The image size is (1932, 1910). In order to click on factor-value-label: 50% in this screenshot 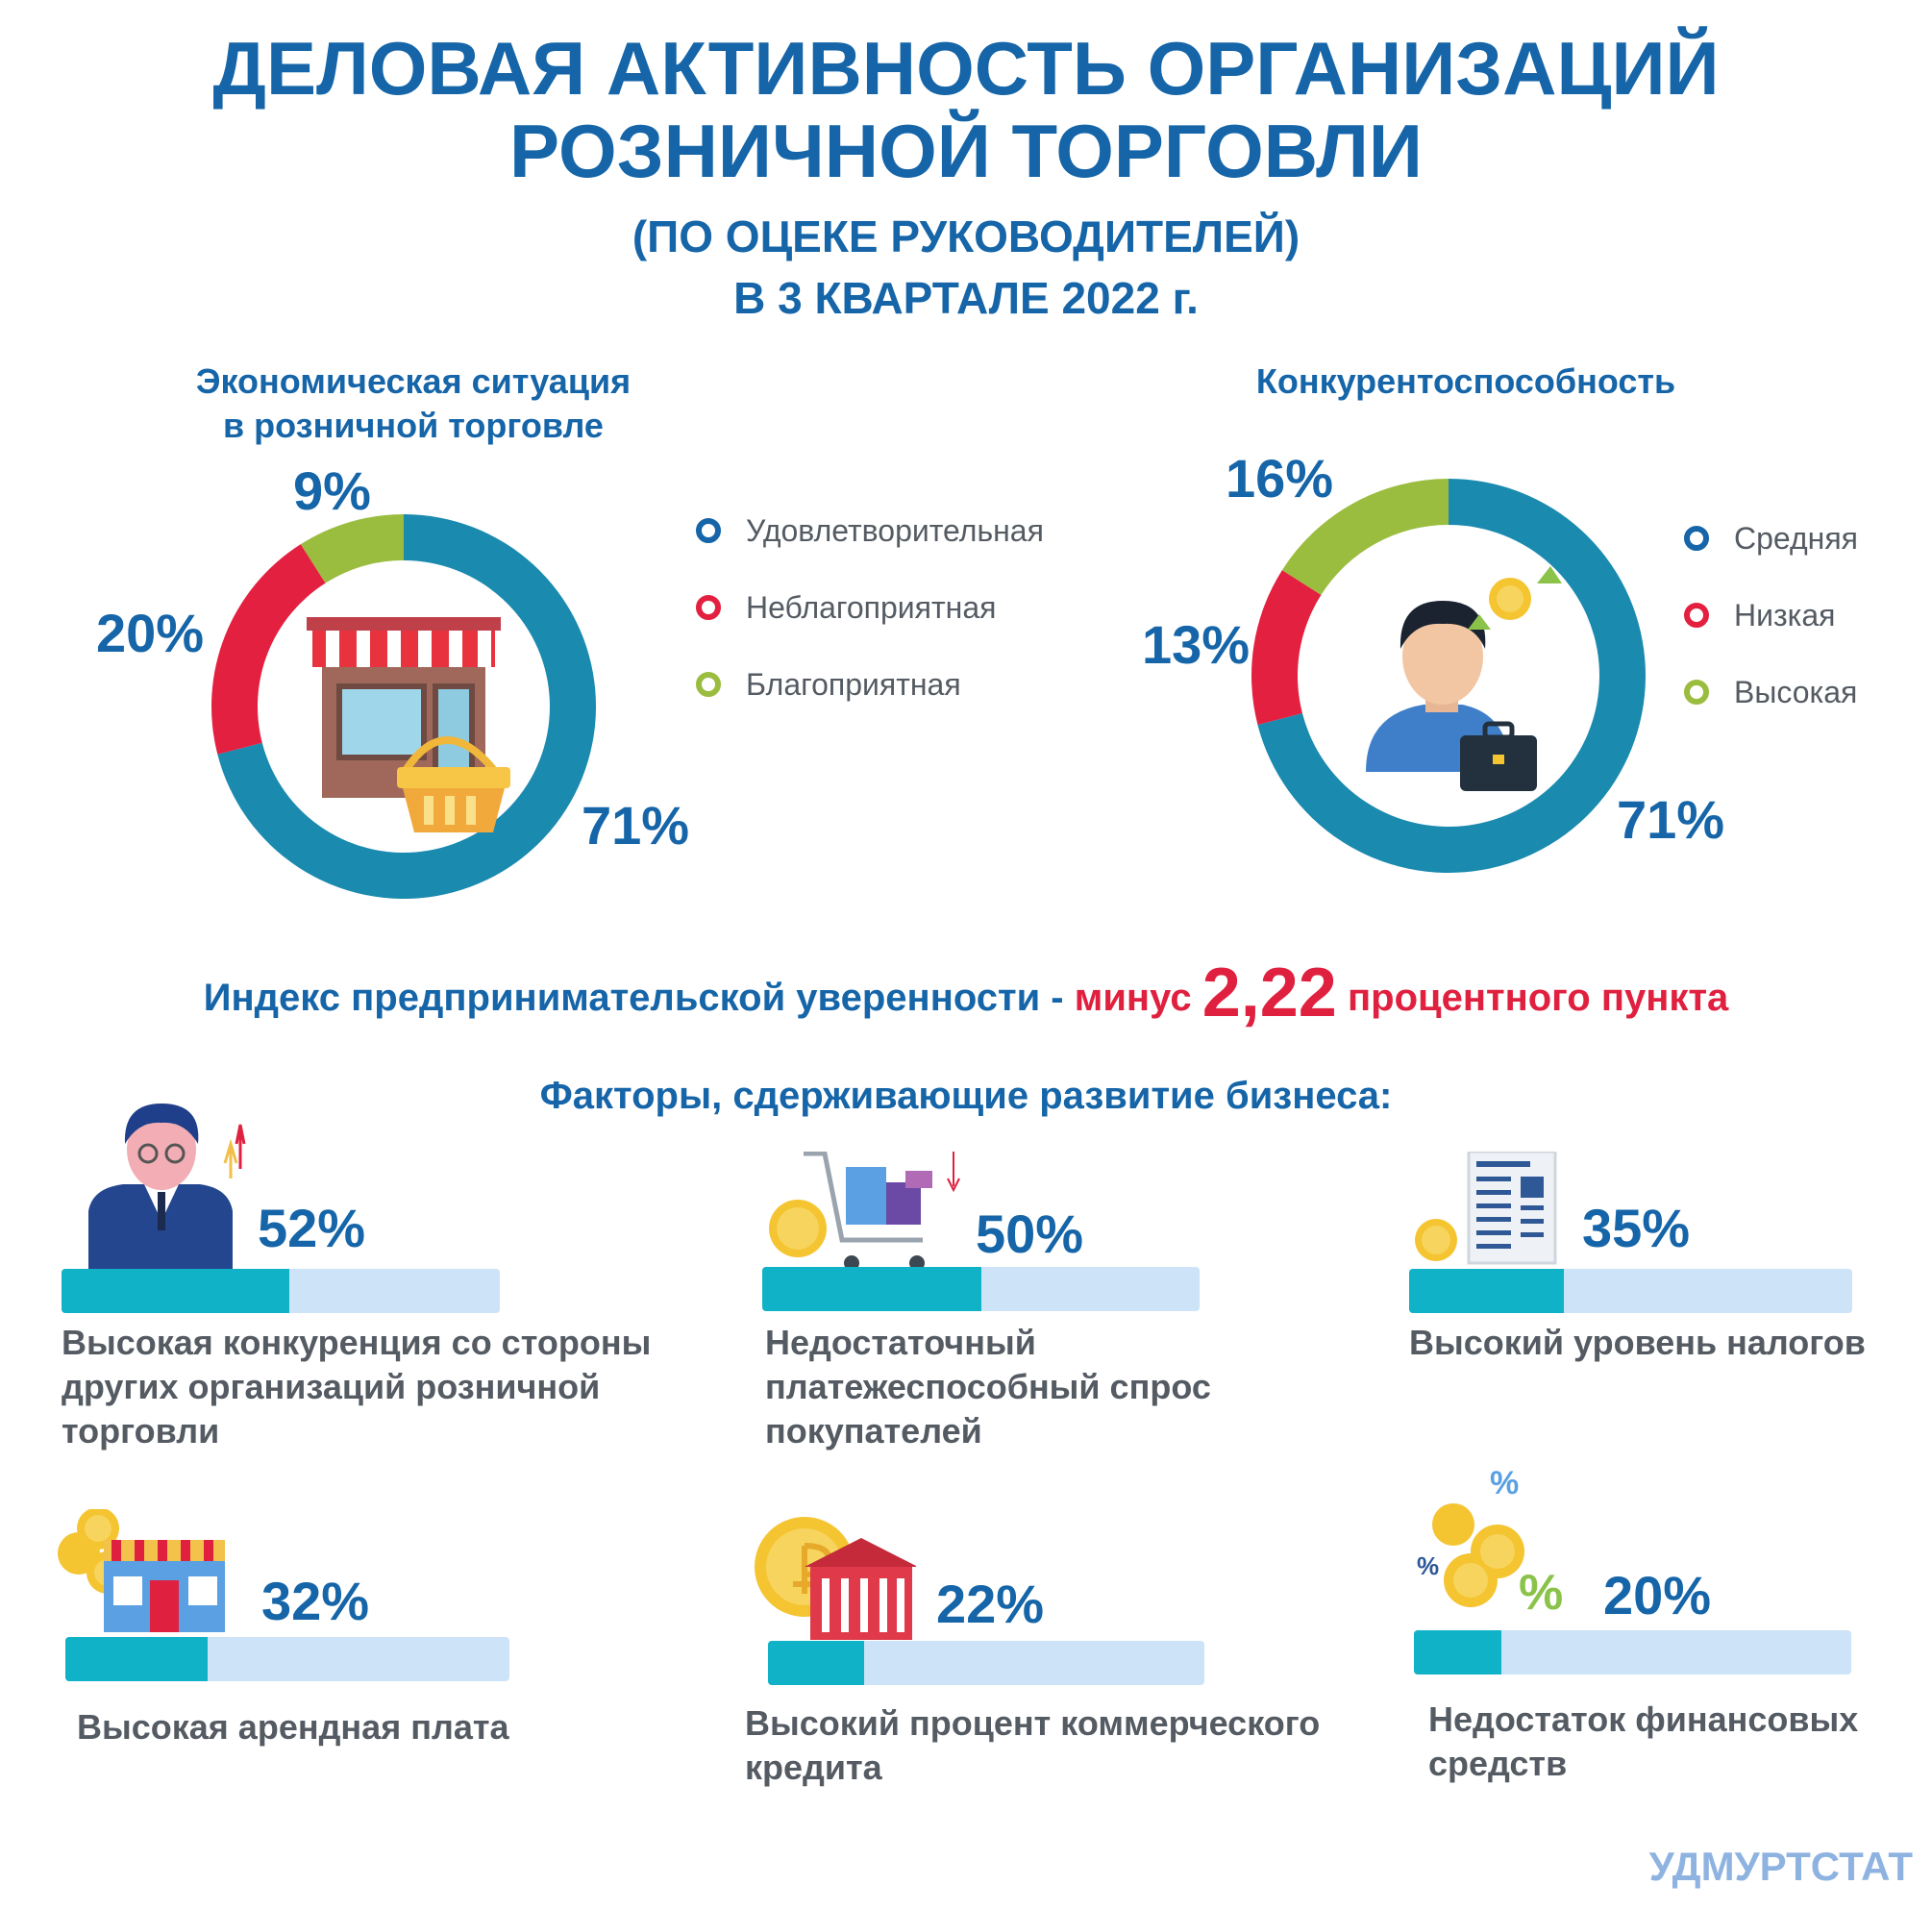, I will do `click(1030, 1234)`.